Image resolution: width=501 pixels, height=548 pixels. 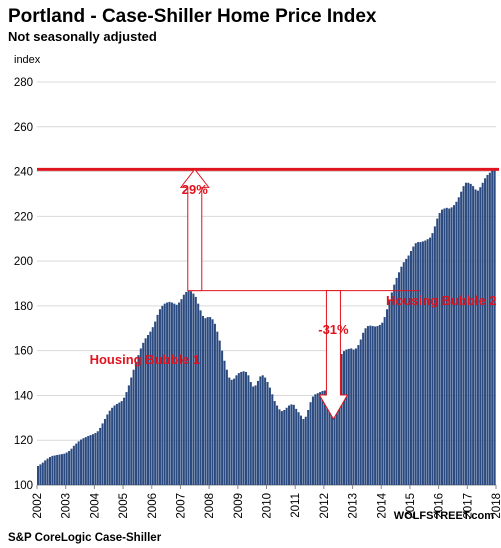 I want to click on y-tick-label: 160, so click(x=23, y=352).